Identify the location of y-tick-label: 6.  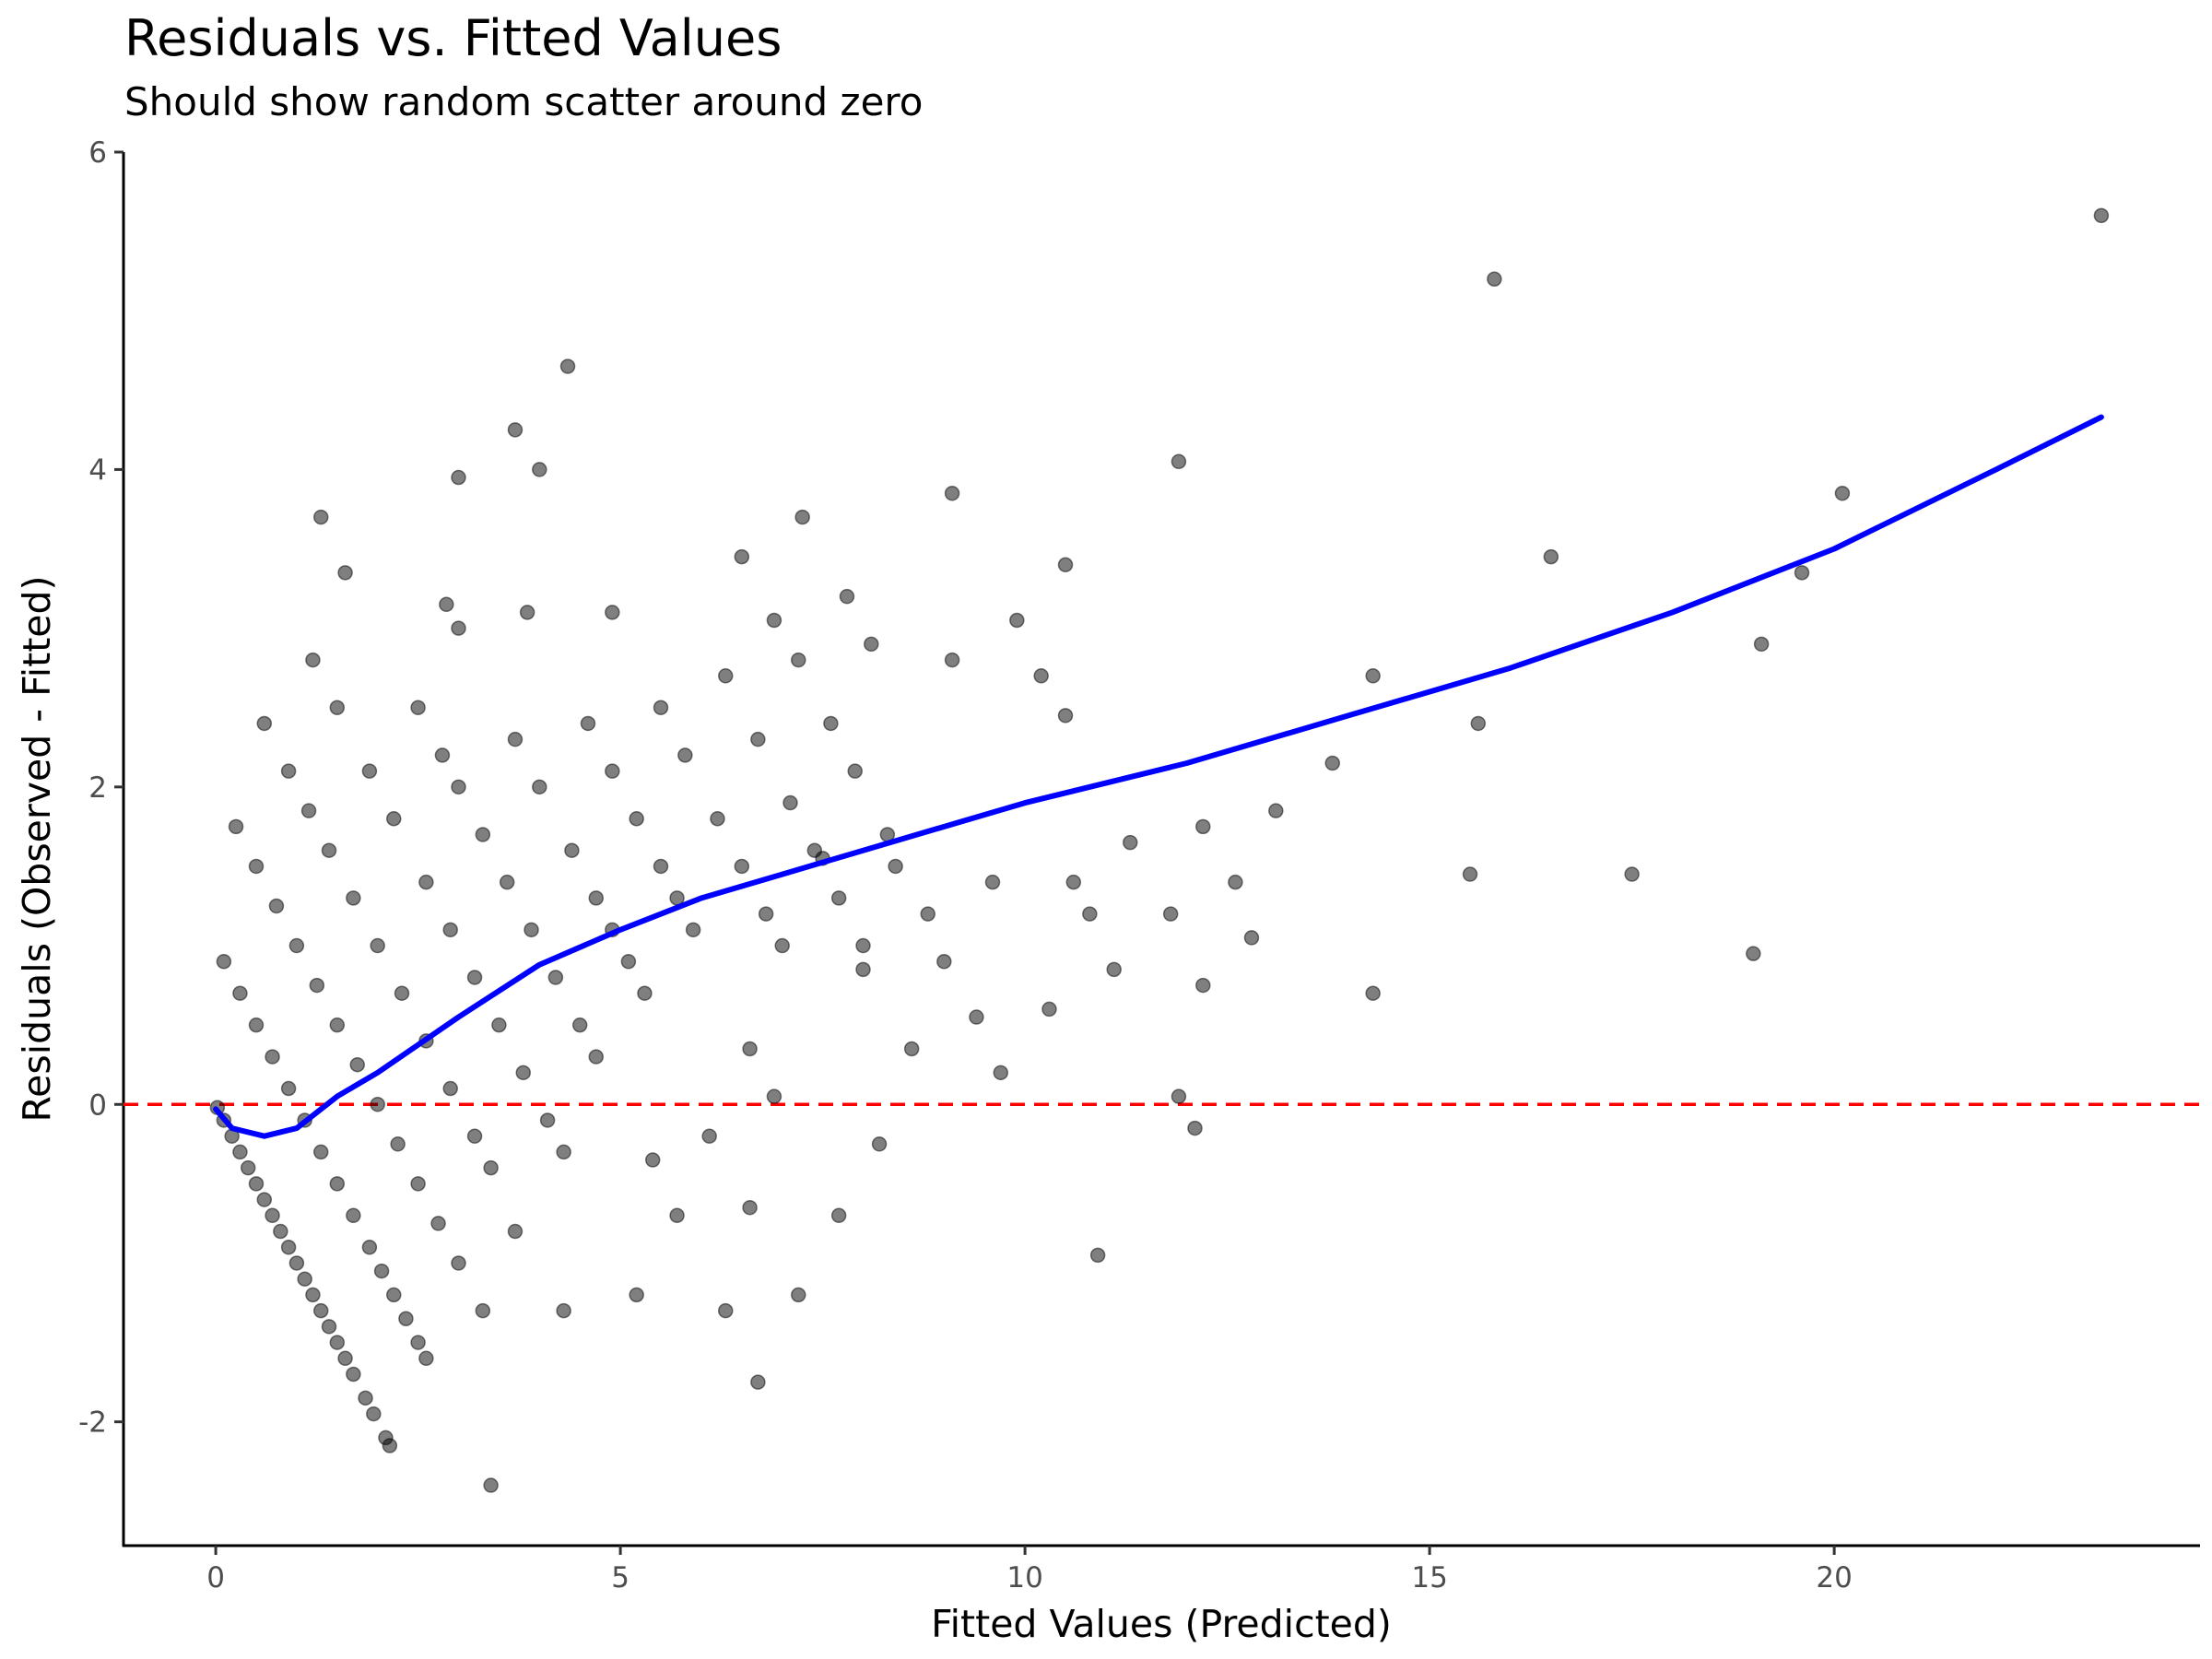
(97, 153).